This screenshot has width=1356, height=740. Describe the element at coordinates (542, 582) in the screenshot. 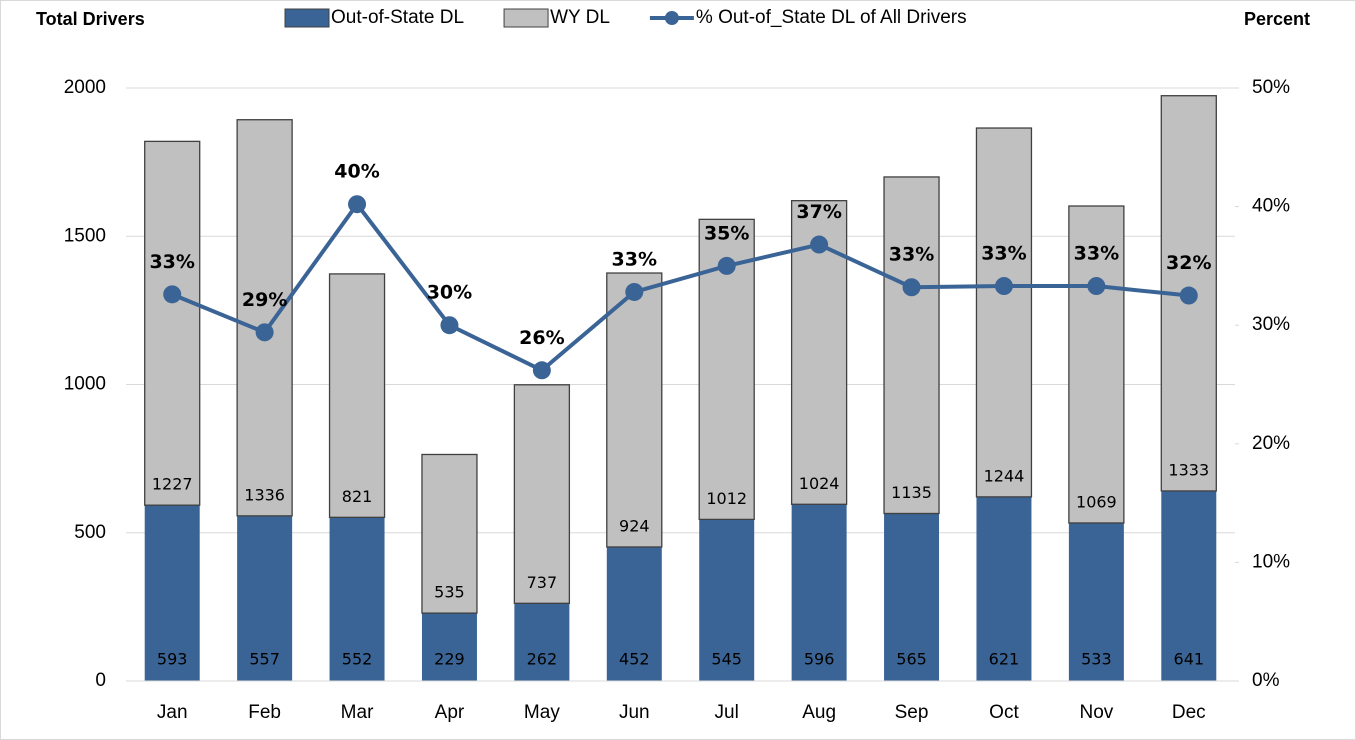

I see `bar-label: 737` at that location.